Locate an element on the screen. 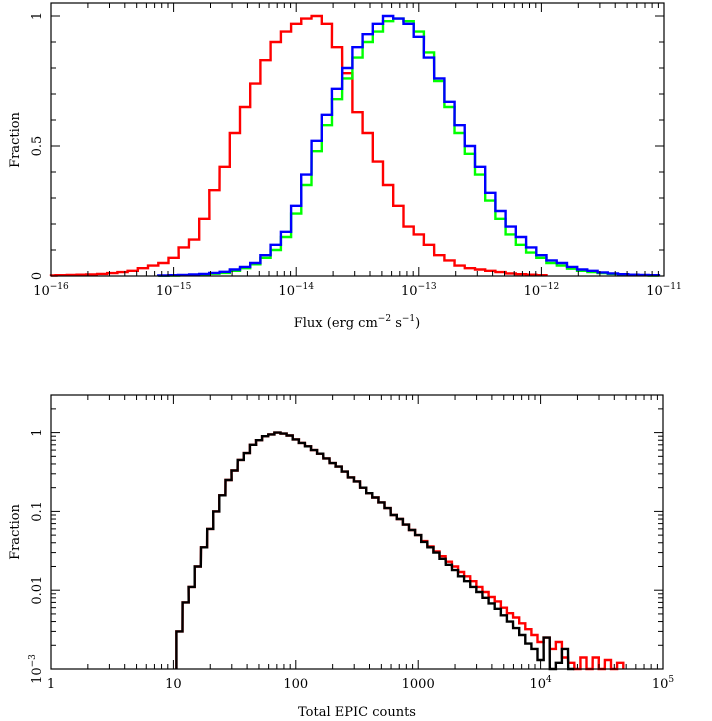 Image resolution: width=712 pixels, height=721 pixels. bottom-x-tick-label: 10⁴ is located at coordinates (540, 683).